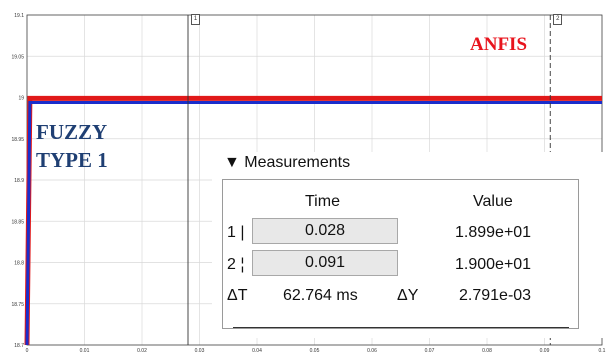 The width and height of the screenshot is (611, 358). What do you see at coordinates (493, 232) in the screenshot?
I see `cursor-1-value: 1.899e+01` at bounding box center [493, 232].